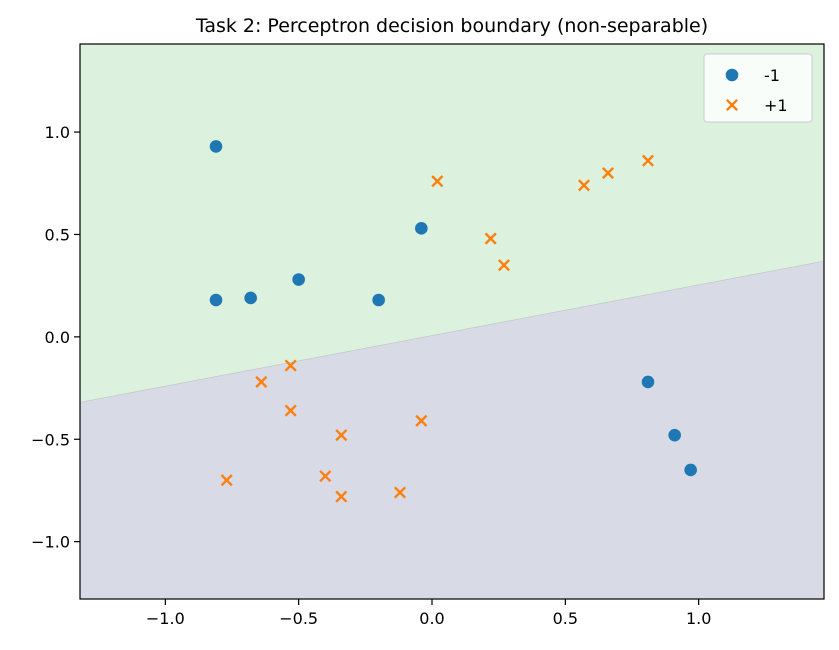 Image resolution: width=839 pixels, height=650 pixels. Describe the element at coordinates (50, 439) in the screenshot. I see `y-tick-label: −0.5` at that location.